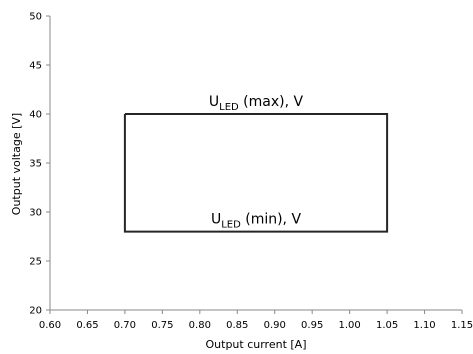 This screenshot has height=354, width=473. What do you see at coordinates (256, 344) in the screenshot?
I see `x-axis-label: Output current [A]` at bounding box center [256, 344].